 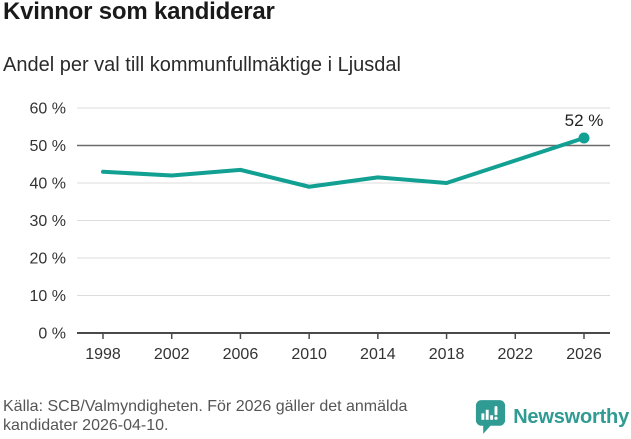 What do you see at coordinates (584, 120) in the screenshot?
I see `data-point-label: 52 %` at bounding box center [584, 120].